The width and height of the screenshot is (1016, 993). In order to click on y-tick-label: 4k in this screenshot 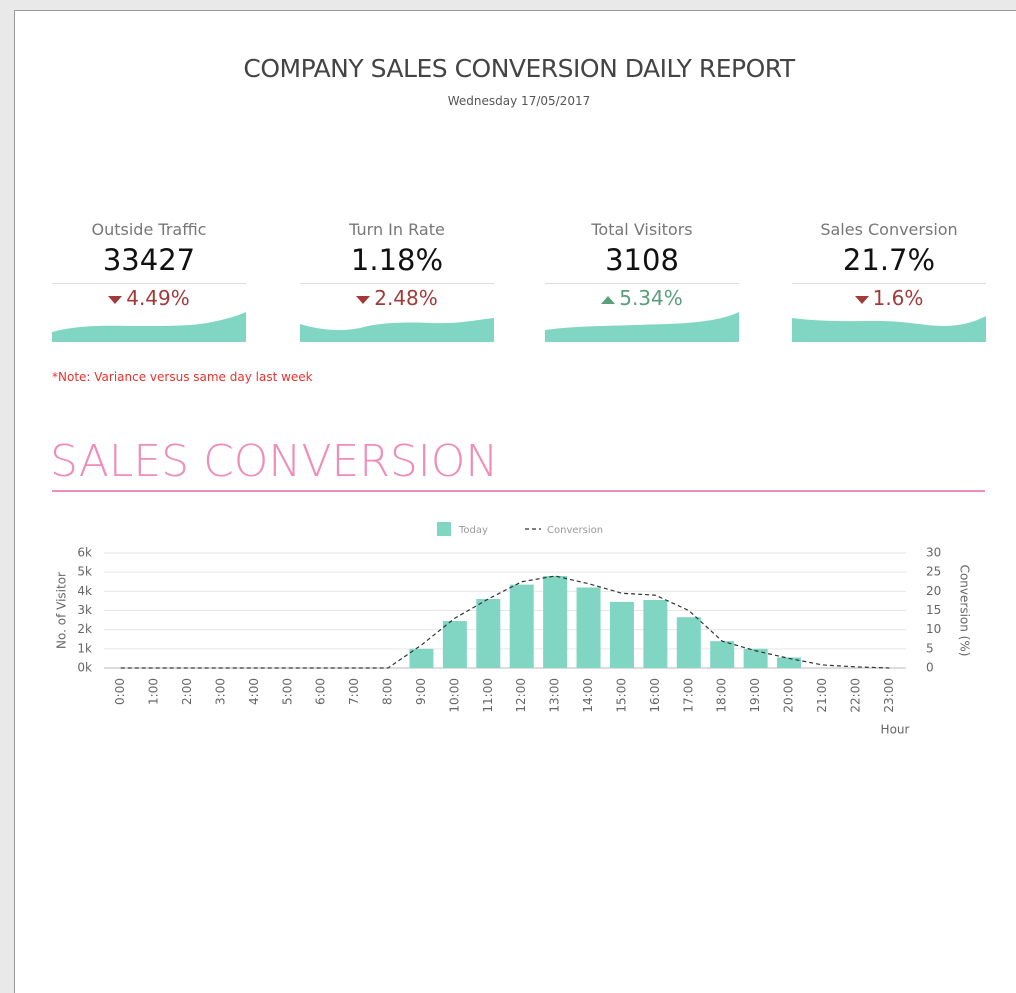, I will do `click(84, 591)`.